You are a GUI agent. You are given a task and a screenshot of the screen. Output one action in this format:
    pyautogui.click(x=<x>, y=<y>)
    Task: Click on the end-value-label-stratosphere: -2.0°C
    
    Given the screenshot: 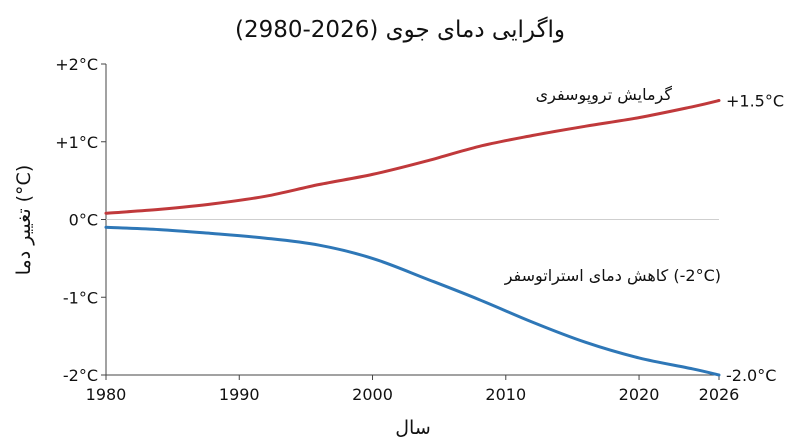 What is the action you would take?
    pyautogui.click(x=751, y=375)
    